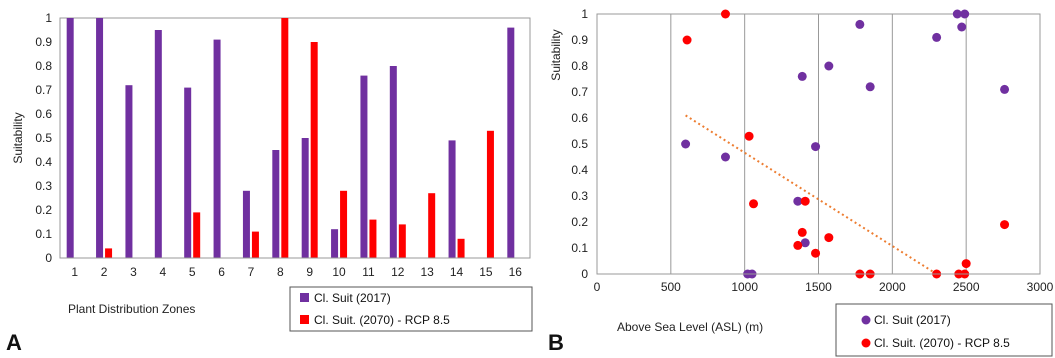  I want to click on panel-b-legend-marker-2017, so click(866, 320).